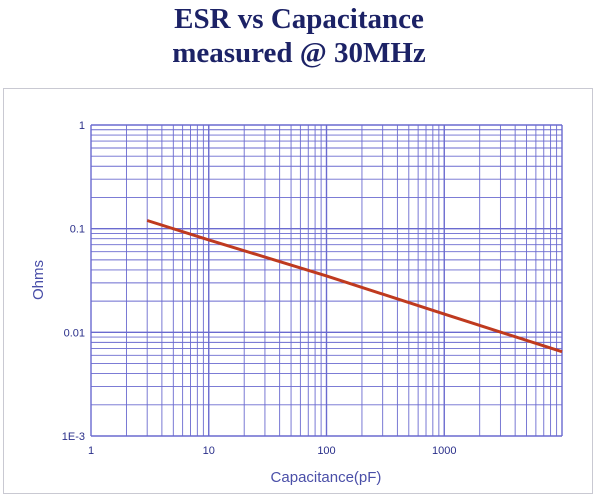 The width and height of the screenshot is (598, 497). Describe the element at coordinates (77, 230) in the screenshot. I see `y-tick-label: 0.1` at that location.